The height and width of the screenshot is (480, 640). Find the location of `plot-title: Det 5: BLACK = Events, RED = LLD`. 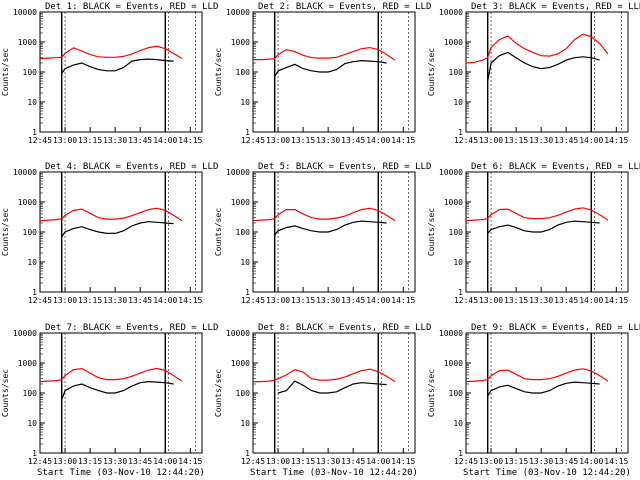

plot-title: Det 5: BLACK = Events, RED = LLD is located at coordinates (344, 167).